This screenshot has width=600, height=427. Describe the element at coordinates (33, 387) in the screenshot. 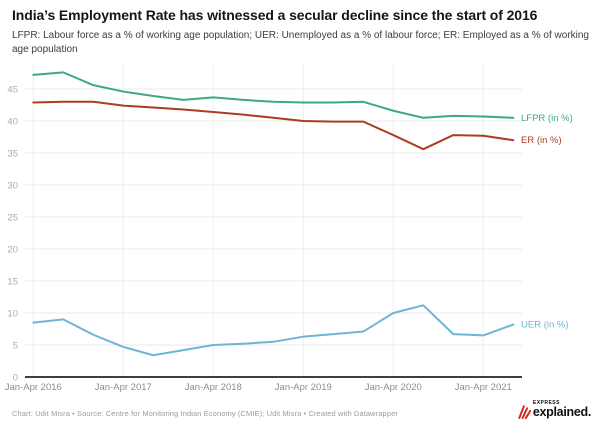

I see `x-axis-tick-label: Jan-Apr 2016` at that location.